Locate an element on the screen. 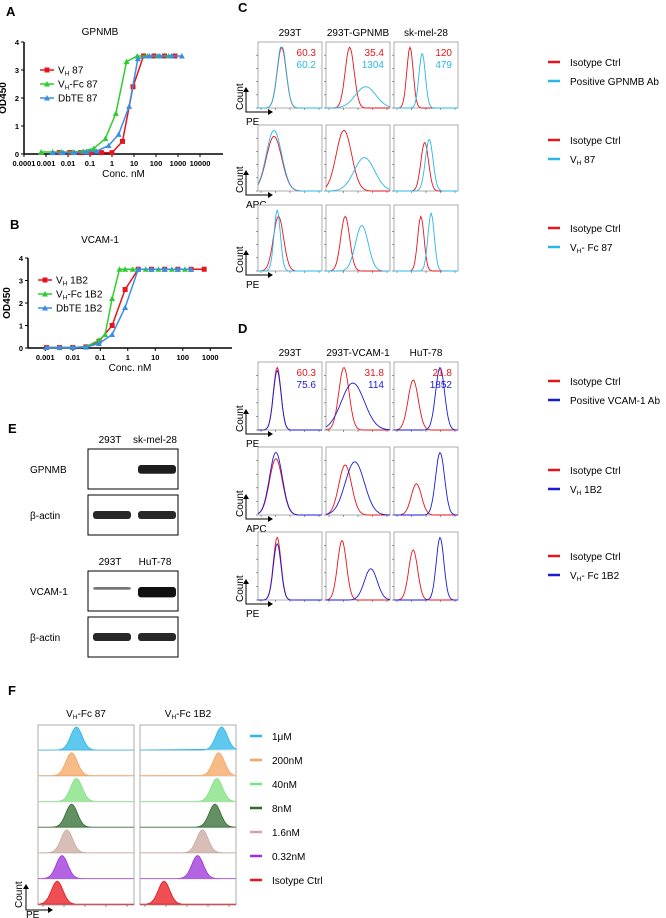  mfi-antibody: 75.6 is located at coordinates (307, 385).